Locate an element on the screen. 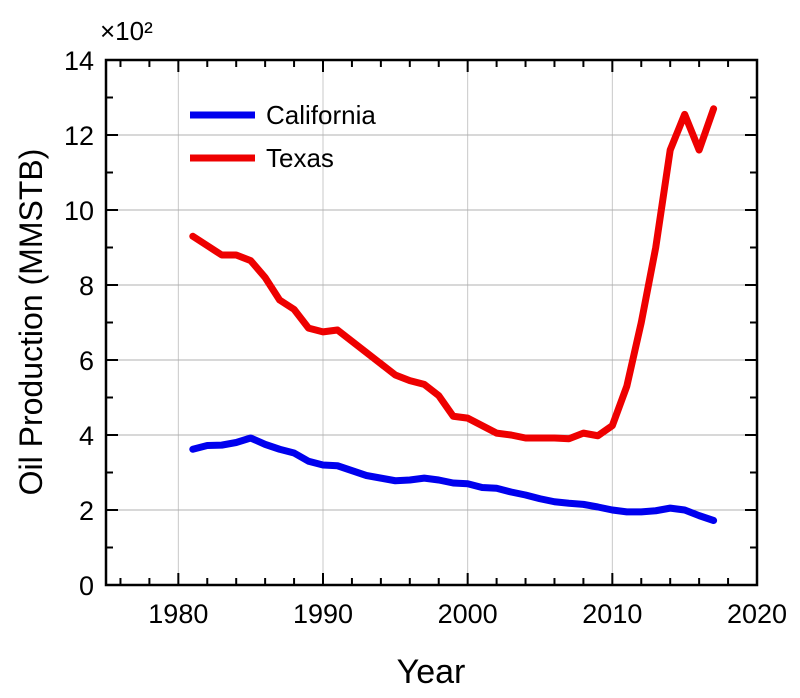  y-tick-label: 8 is located at coordinates (86, 286).